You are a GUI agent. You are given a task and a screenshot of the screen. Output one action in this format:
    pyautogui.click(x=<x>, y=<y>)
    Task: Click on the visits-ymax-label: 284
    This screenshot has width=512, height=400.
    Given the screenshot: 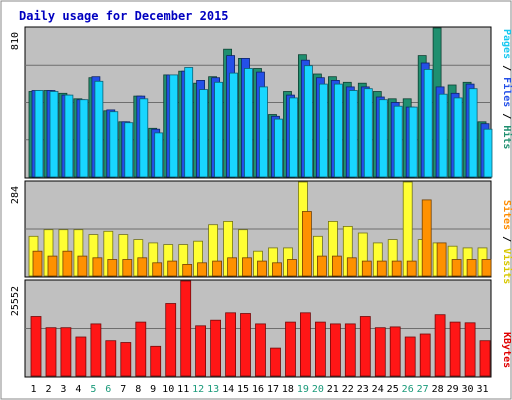 What is the action you would take?
    pyautogui.click(x=15, y=195)
    